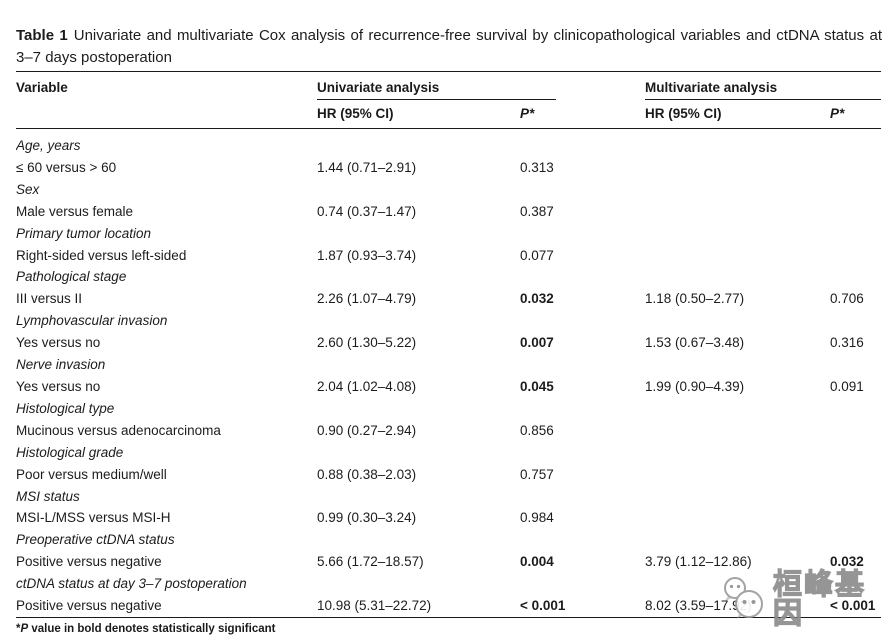  What do you see at coordinates (448, 143) in the screenshot?
I see `category-row: Age, years` at bounding box center [448, 143].